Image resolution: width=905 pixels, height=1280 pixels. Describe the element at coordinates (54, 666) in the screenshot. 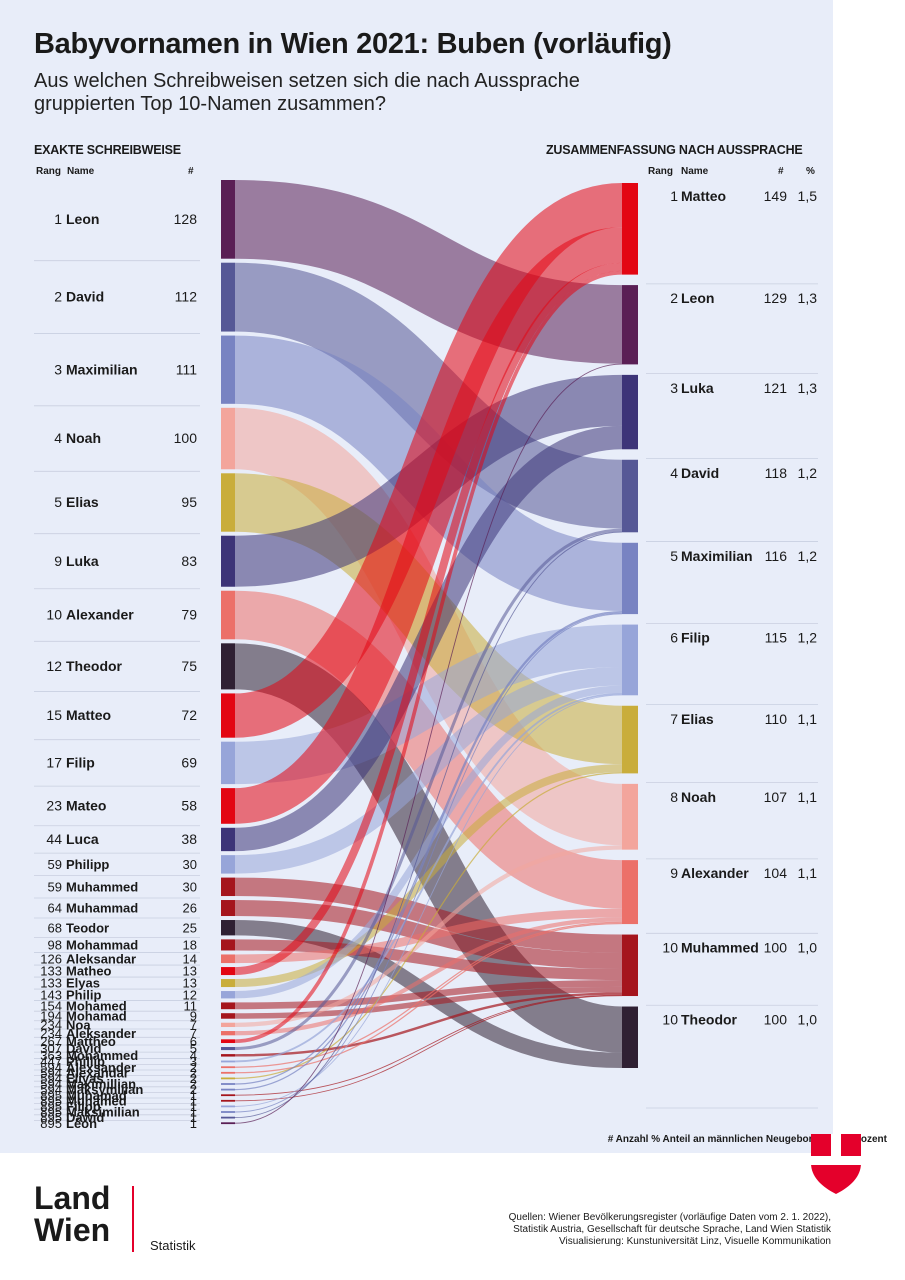

I see `source-rank: 12` at that location.